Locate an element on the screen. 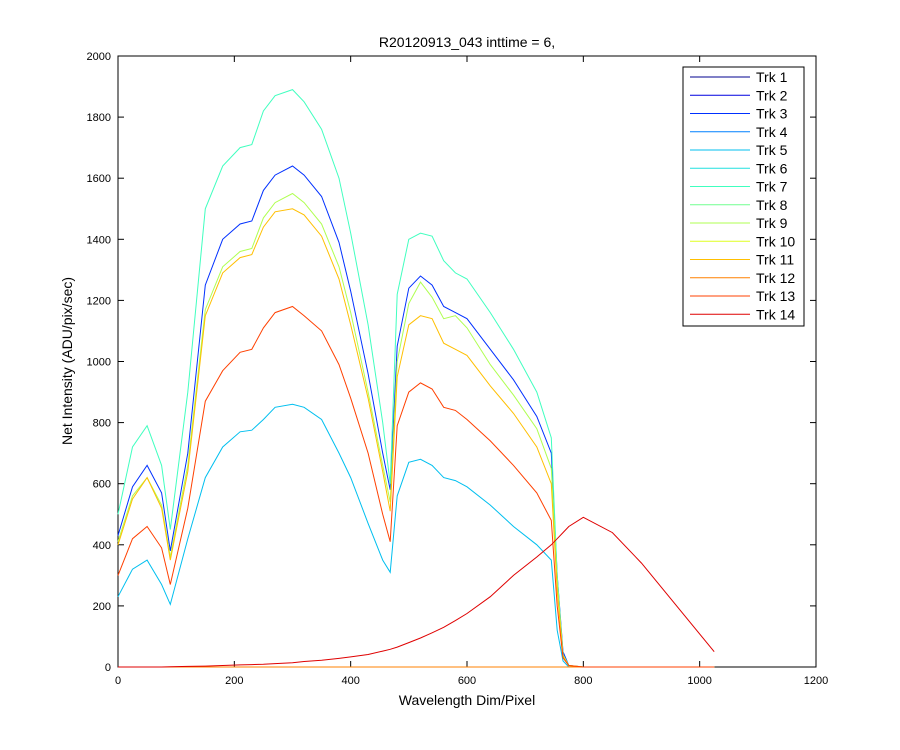  legend-label: Trk 9 is located at coordinates (772, 223).